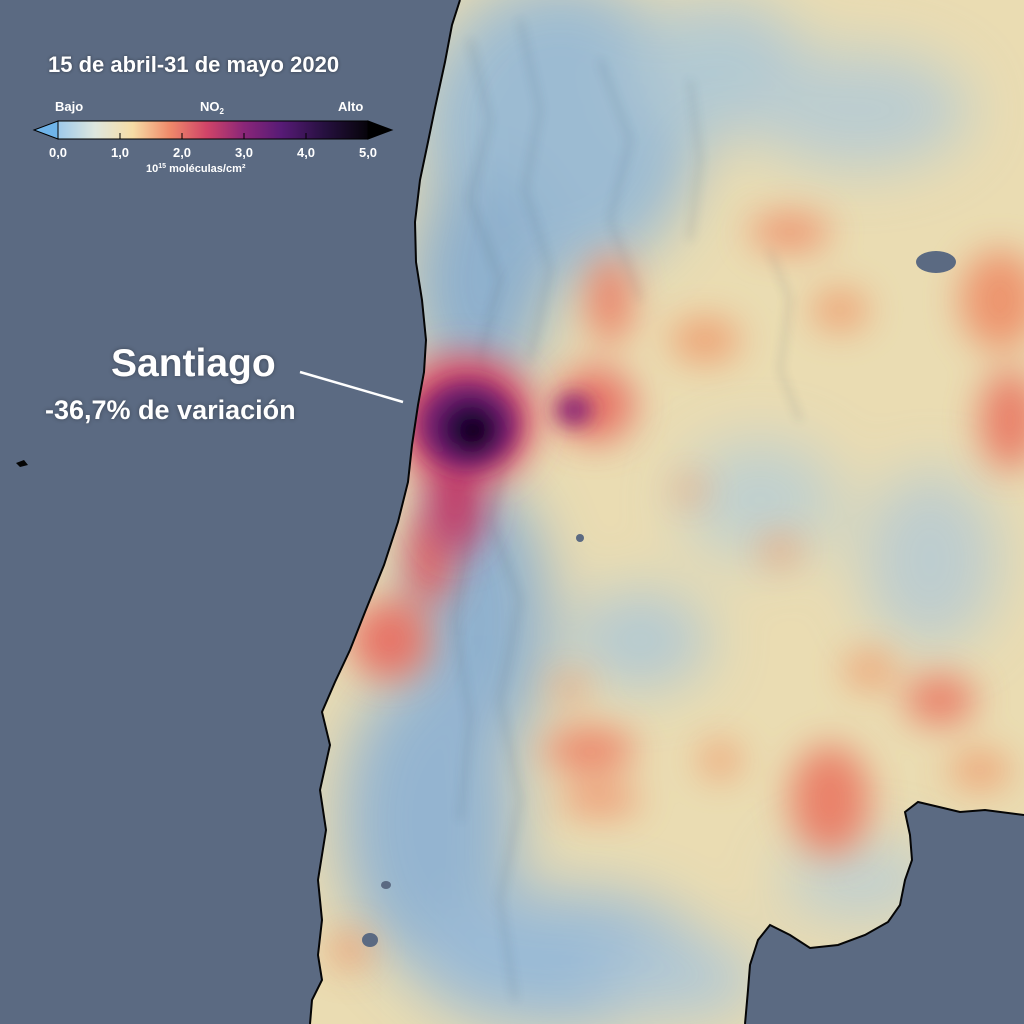 This screenshot has width=1024, height=1024. I want to click on santiago-change-label: -36,7% de variación, so click(170, 410).